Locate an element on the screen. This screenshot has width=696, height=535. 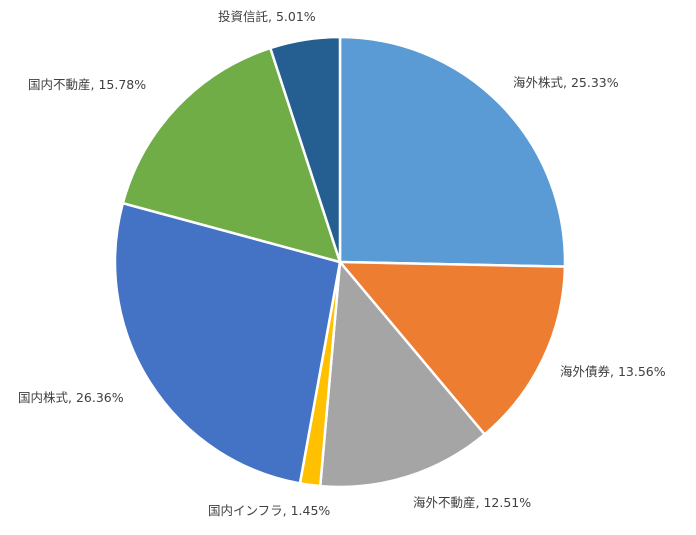
label-kokunai-infura: 国内インフラ, 1.45% is located at coordinates (269, 510).